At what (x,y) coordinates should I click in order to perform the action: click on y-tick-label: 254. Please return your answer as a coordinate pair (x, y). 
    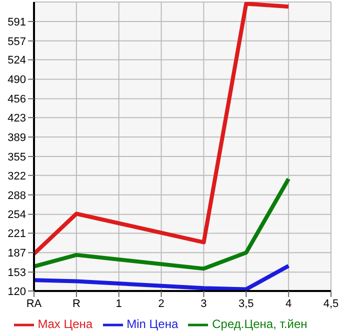
    Looking at the image, I should click on (17, 215).